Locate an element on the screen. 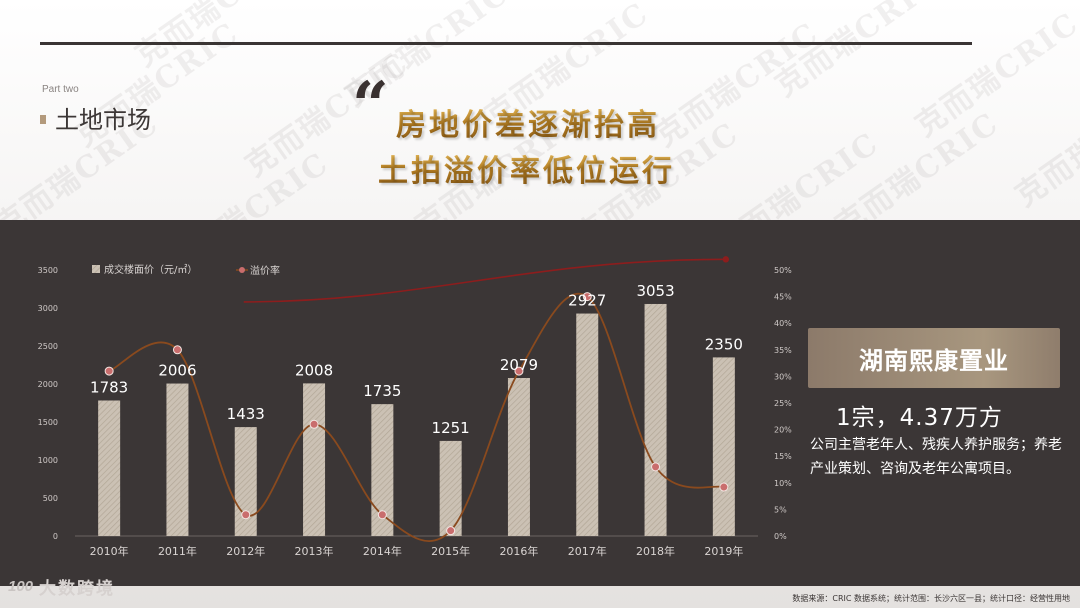 The image size is (1080, 608). company-name: 湖南熙康置业 is located at coordinates (934, 360).